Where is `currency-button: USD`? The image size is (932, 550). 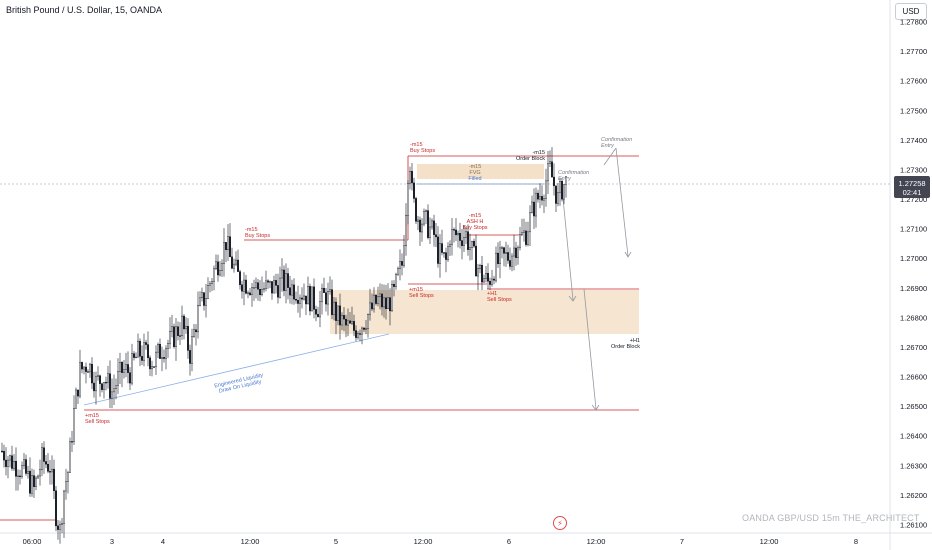
currency-button: USD is located at coordinates (911, 11).